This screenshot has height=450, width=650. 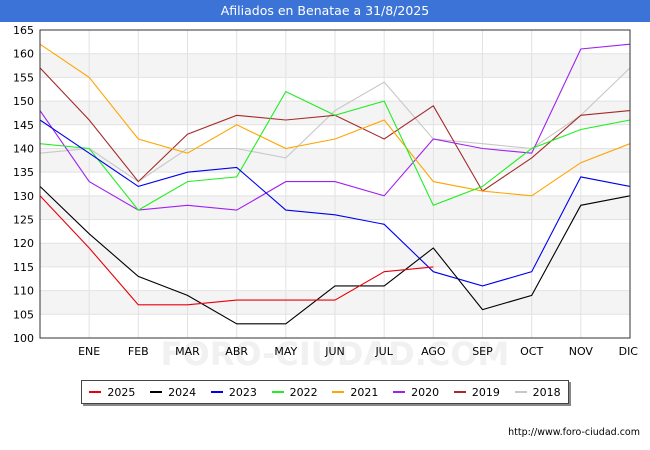 What do you see at coordinates (285, 351) in the screenshot?
I see `x-tick-label: MAY` at bounding box center [285, 351].